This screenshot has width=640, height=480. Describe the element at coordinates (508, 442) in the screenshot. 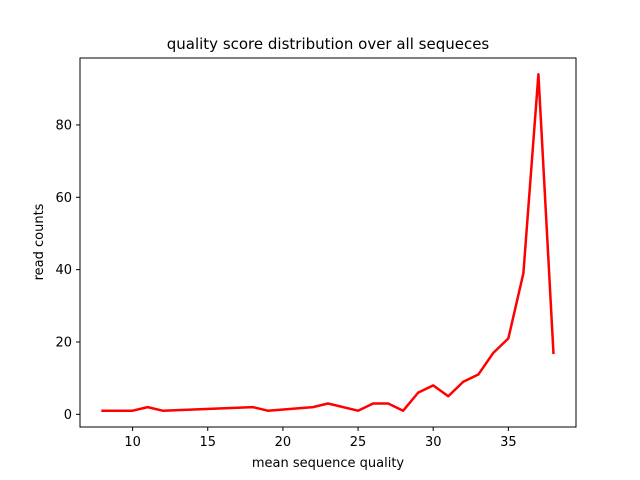

I see `x-tick-label: 35` at that location.